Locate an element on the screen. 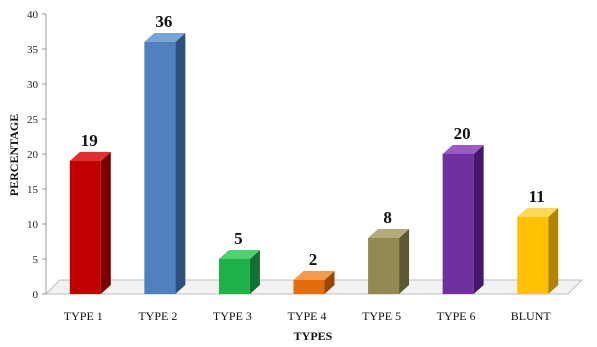 This screenshot has width=597, height=347. y-axis: 0 5 10 15 20 25 30 35 40 is located at coordinates (37, 155).